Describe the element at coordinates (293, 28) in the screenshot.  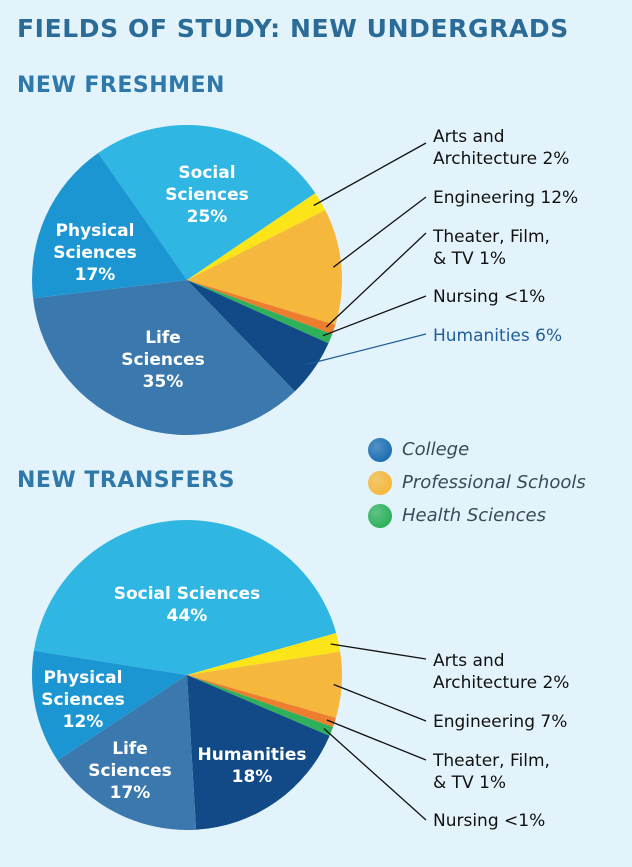
I see `page-title: FIELDS OF STUDY: NEW UNDERGRADS` at that location.